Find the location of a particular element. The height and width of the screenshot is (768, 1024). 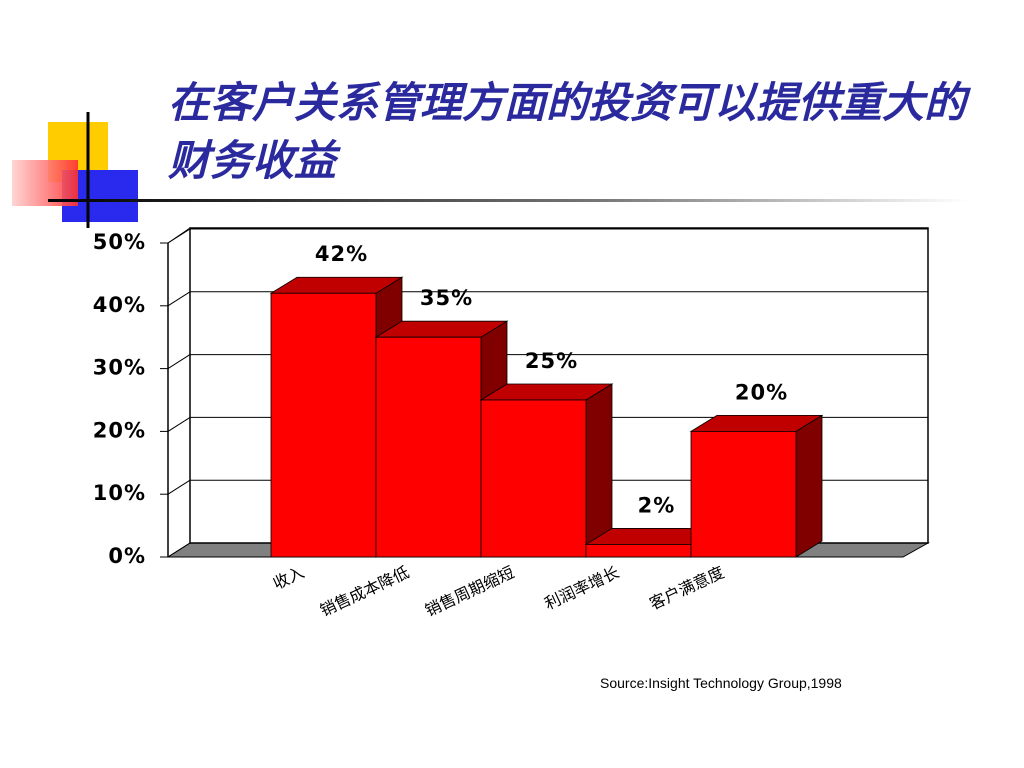

value-label: 25% is located at coordinates (551, 361).